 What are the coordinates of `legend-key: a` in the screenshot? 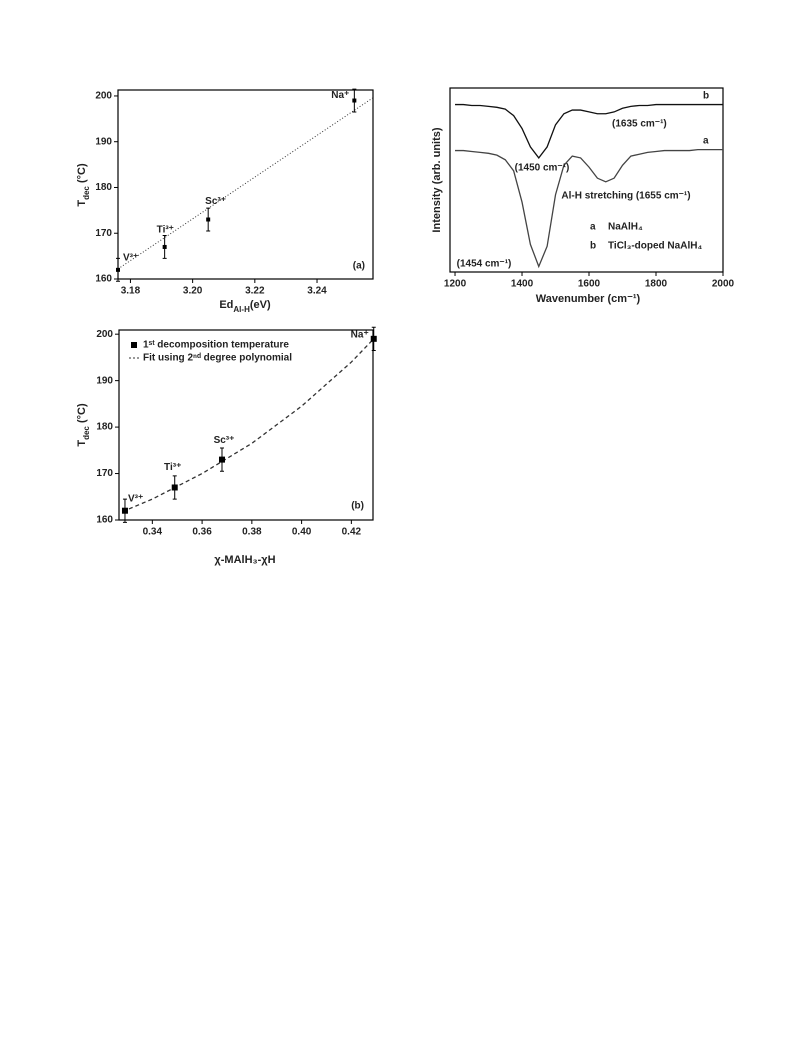 It's located at (593, 227).